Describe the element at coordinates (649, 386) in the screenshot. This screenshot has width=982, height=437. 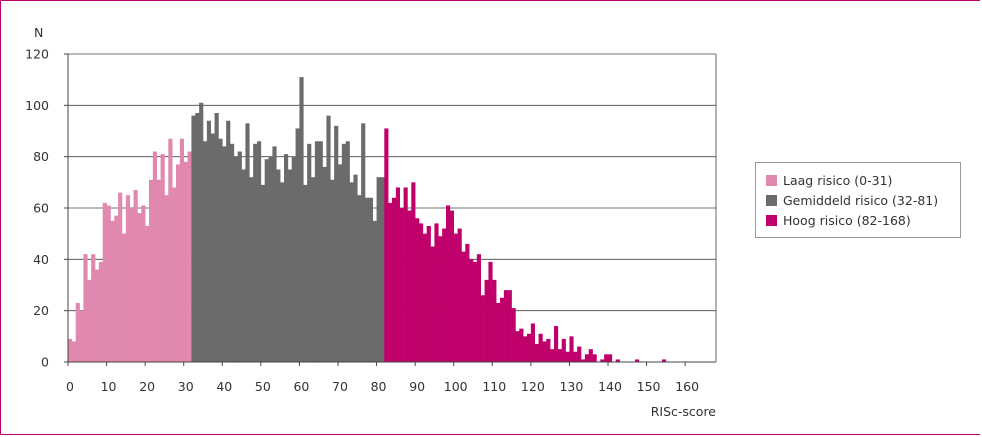
I see `x-tick-label: 150` at that location.